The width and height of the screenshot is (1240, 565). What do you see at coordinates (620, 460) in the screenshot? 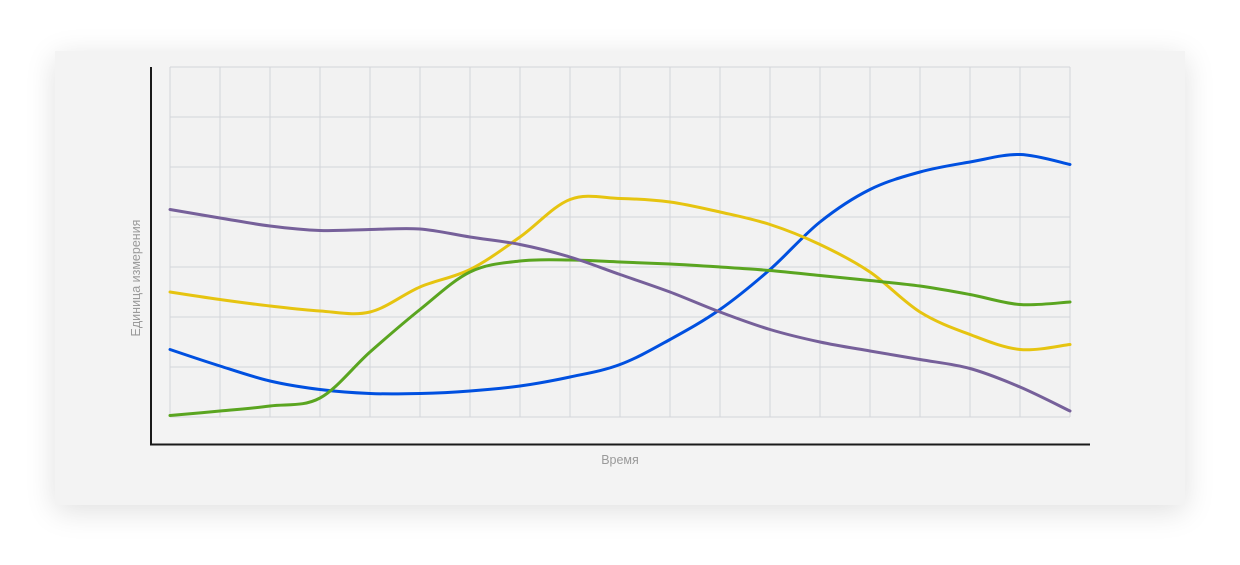
I see `x-axis-label: Время` at bounding box center [620, 460].